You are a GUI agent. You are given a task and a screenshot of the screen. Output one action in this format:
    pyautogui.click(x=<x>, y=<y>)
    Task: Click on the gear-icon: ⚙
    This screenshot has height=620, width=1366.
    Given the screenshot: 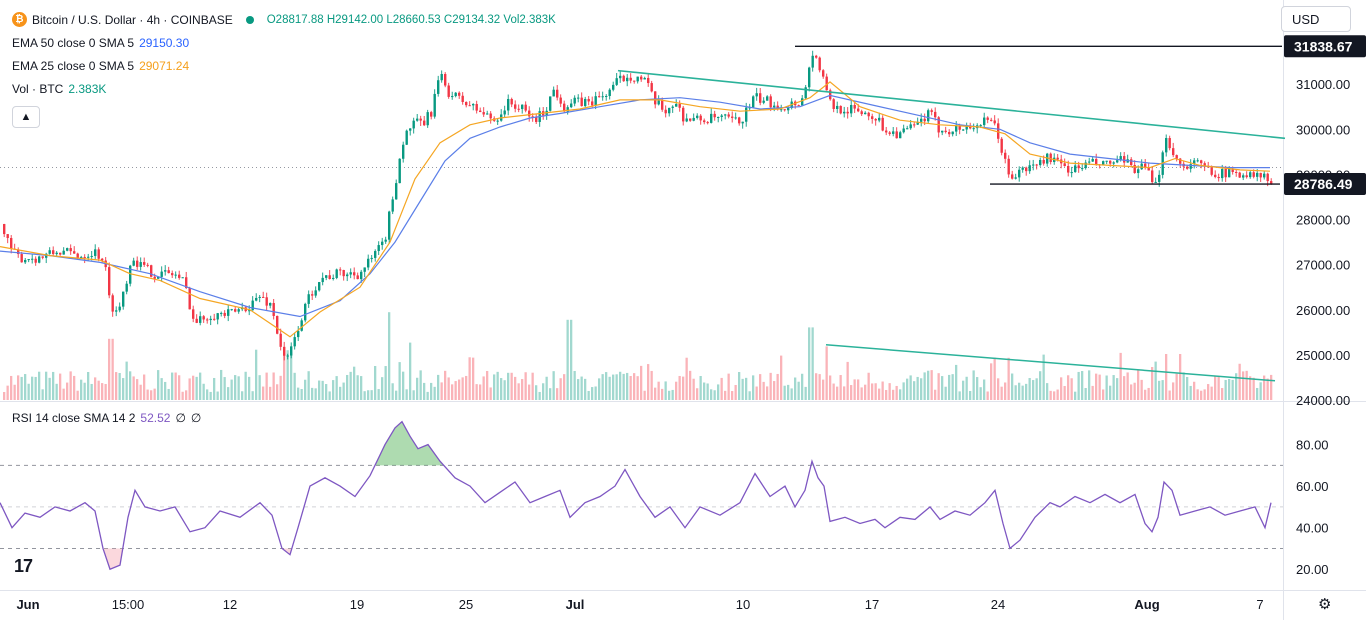 What is the action you would take?
    pyautogui.click(x=1325, y=604)
    